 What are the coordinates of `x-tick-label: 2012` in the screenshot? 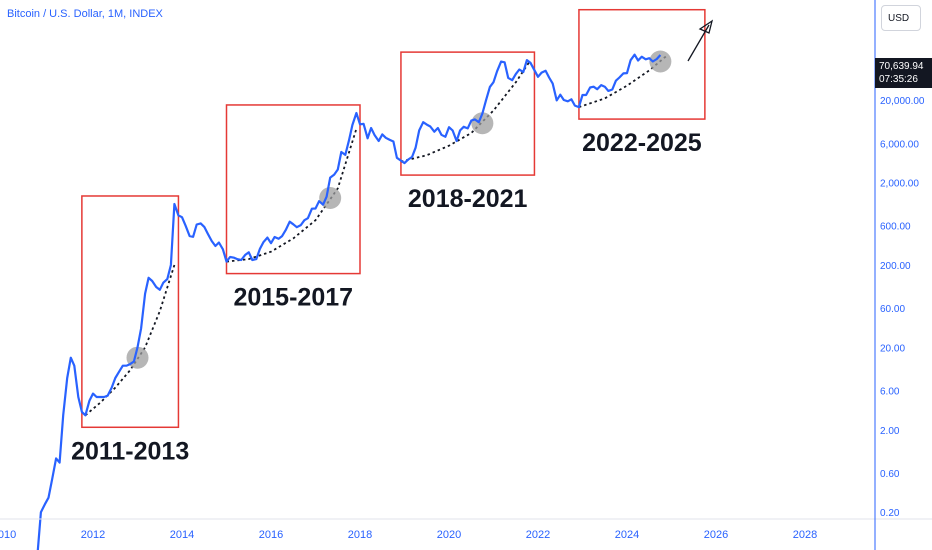 It's located at (93, 535).